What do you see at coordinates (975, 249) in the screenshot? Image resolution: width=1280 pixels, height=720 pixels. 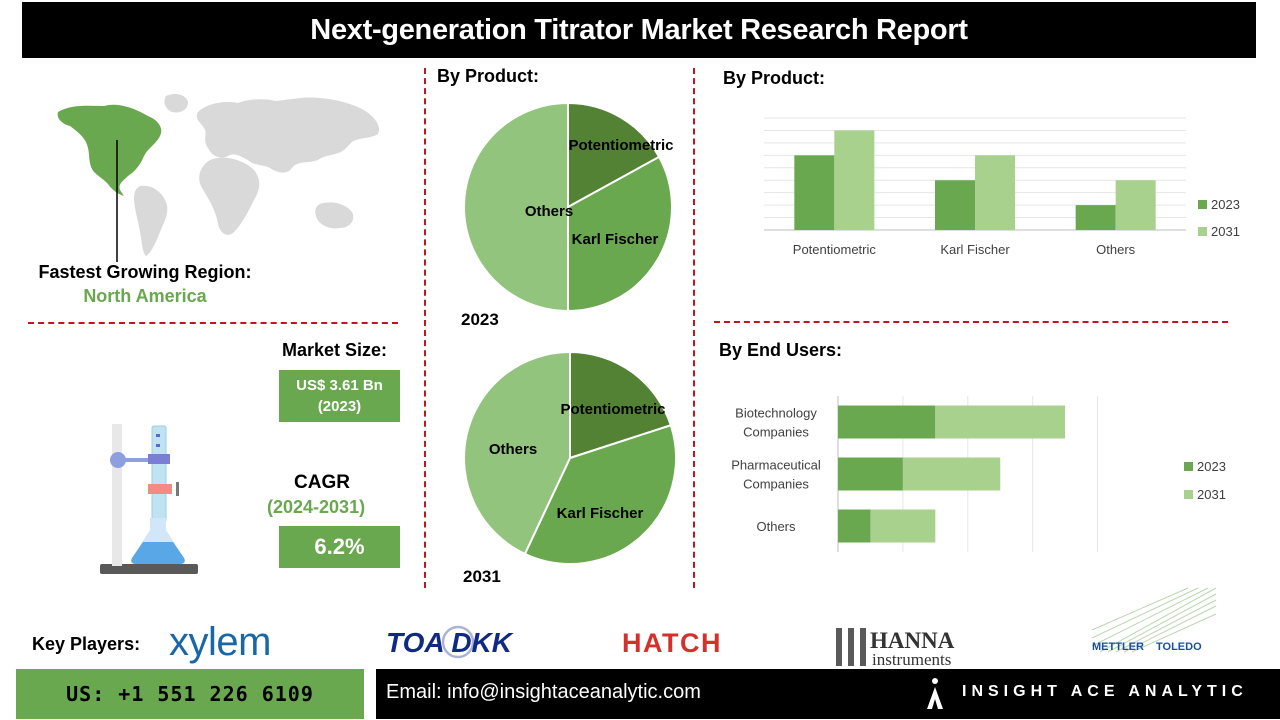 I see `bar-category-label: Karl Fischer` at bounding box center [975, 249].